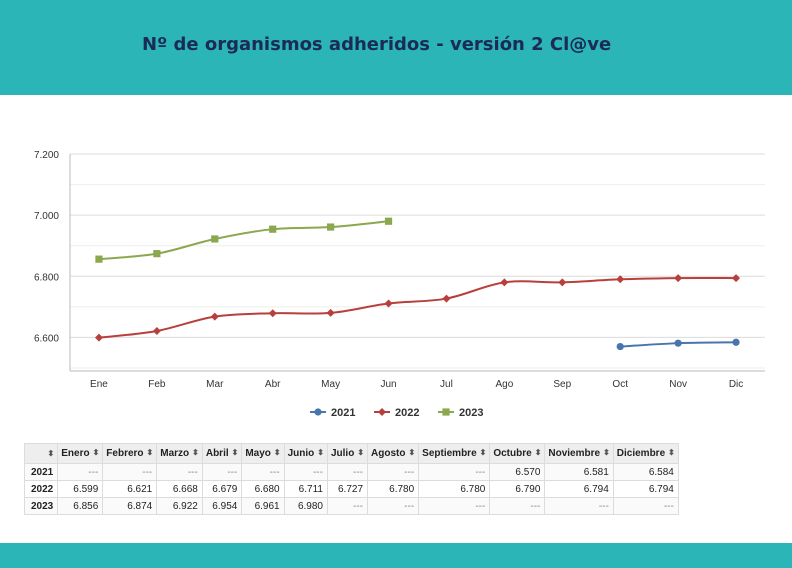 The height and width of the screenshot is (568, 792). What do you see at coordinates (41, 489) in the screenshot?
I see `row-year: 2022` at bounding box center [41, 489].